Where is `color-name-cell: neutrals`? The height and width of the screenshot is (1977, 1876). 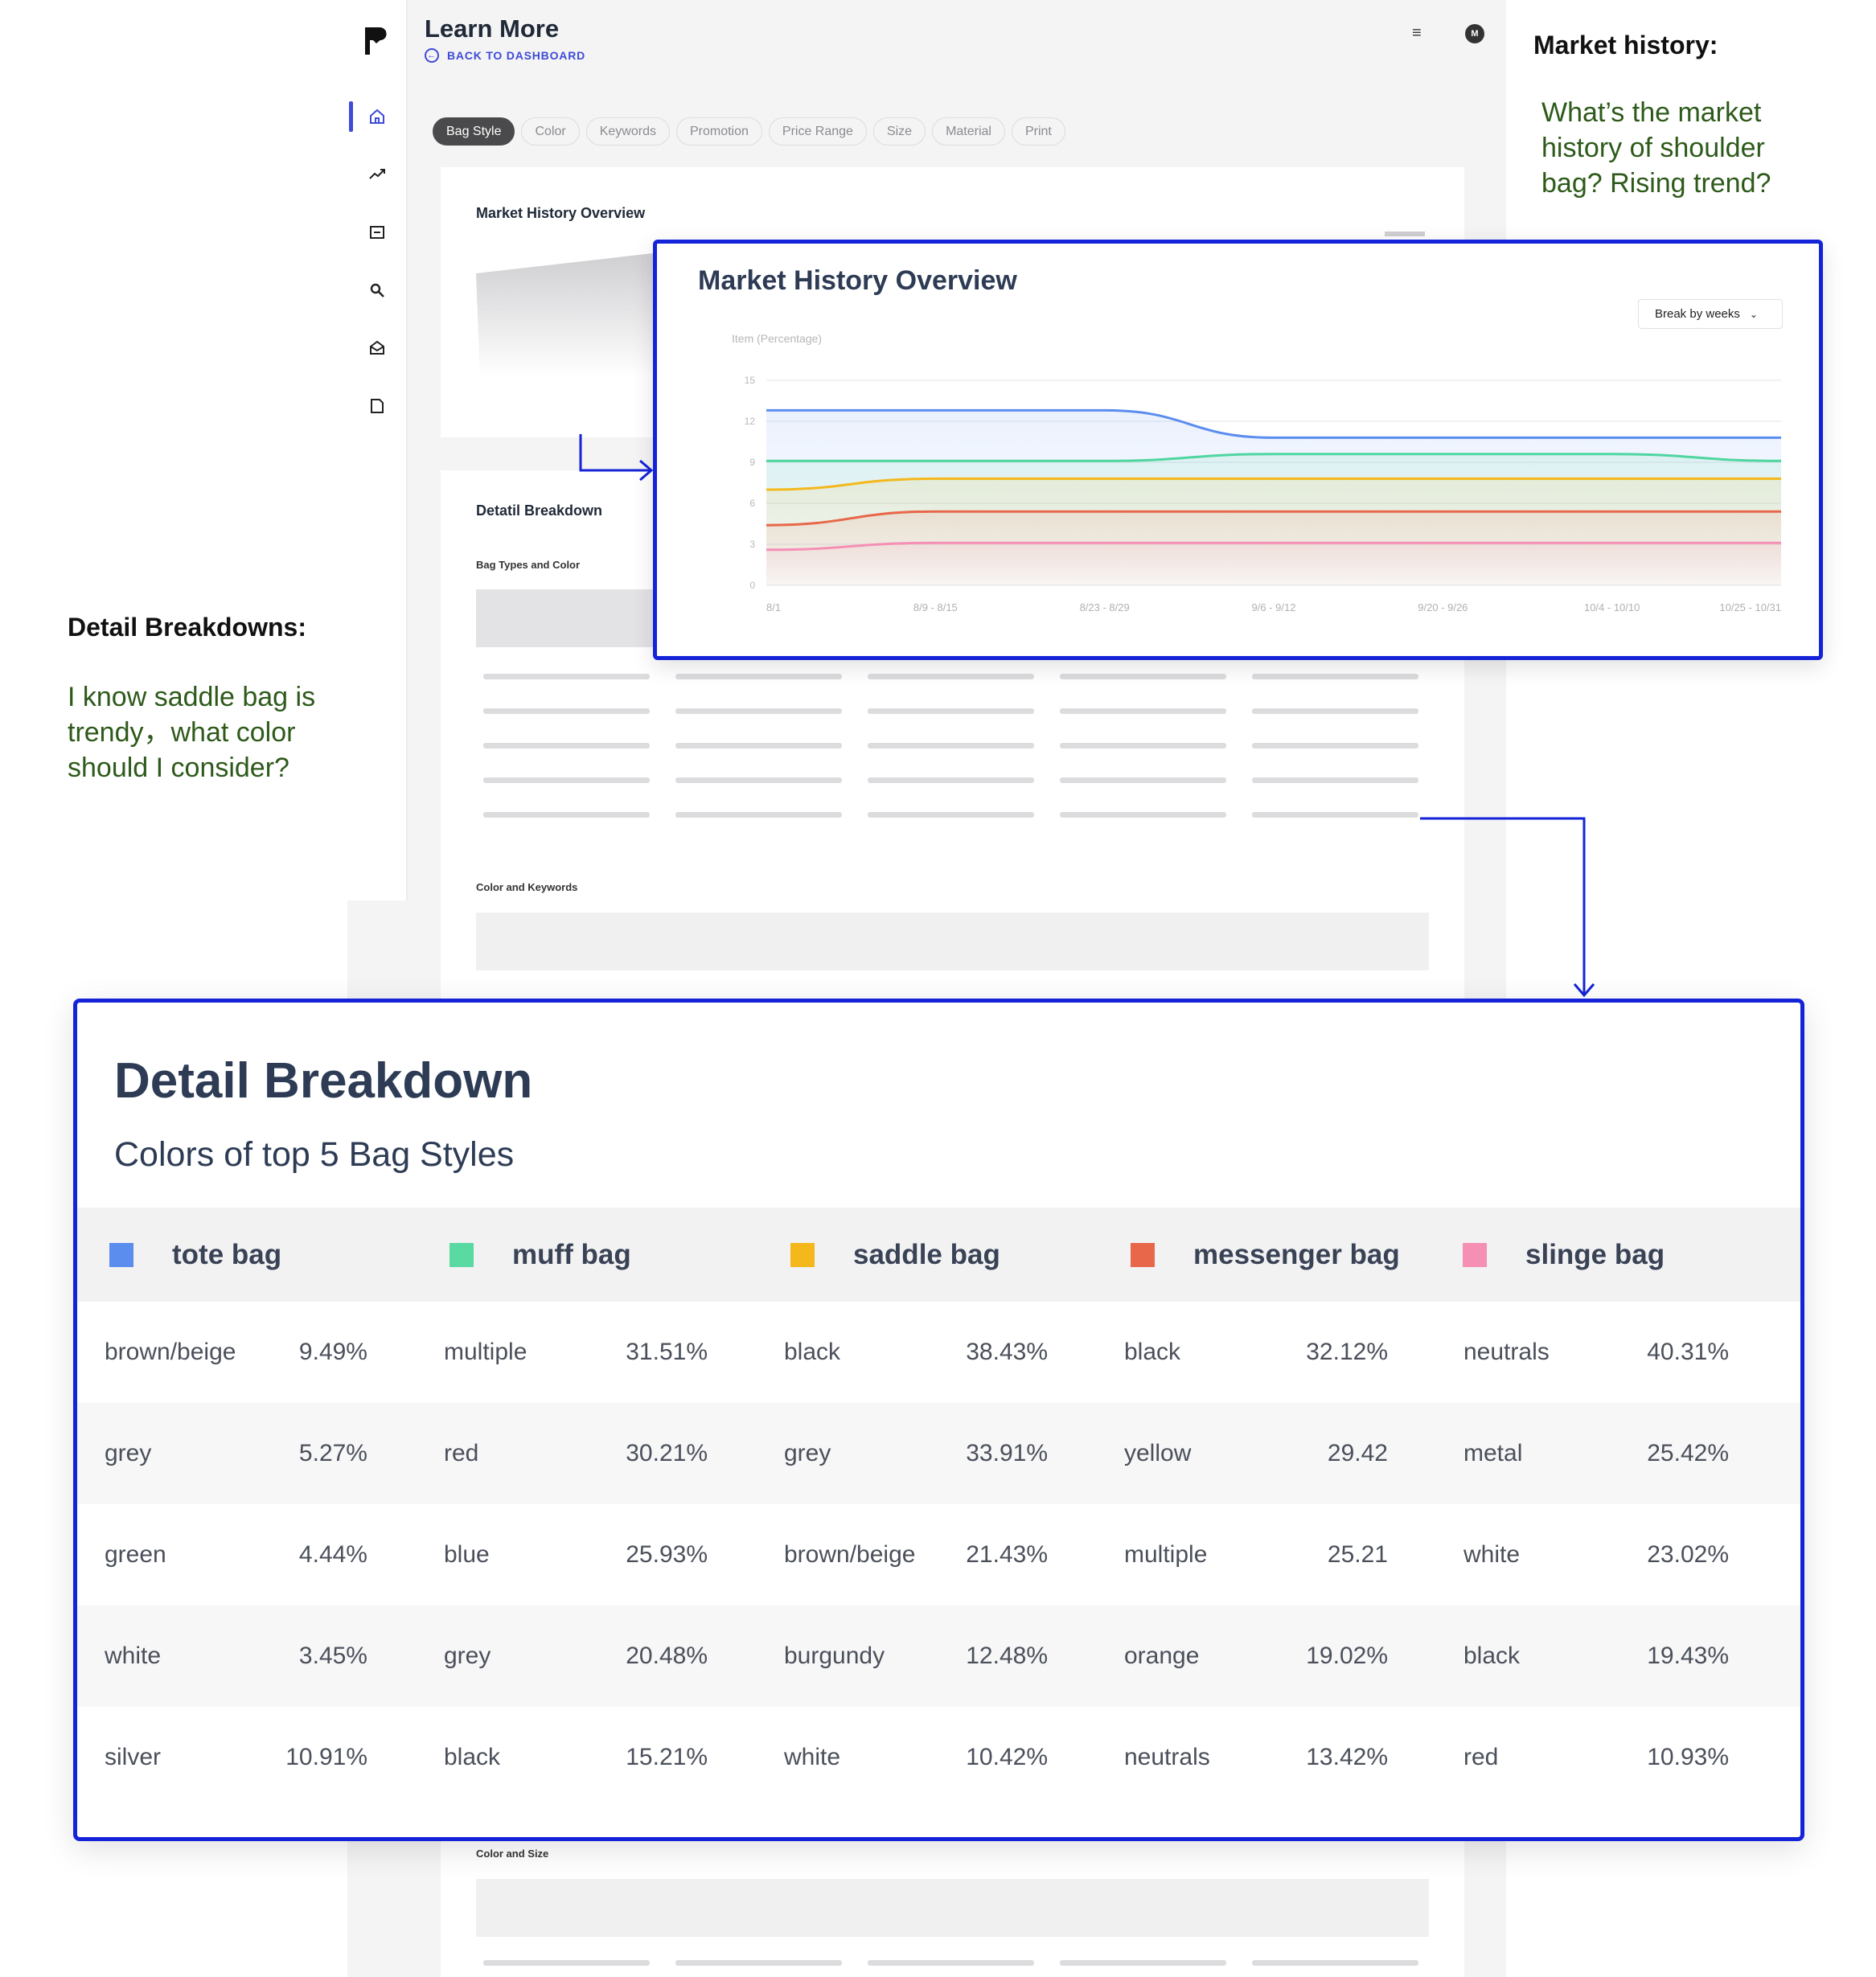 color-name-cell: neutrals is located at coordinates (1167, 1757).